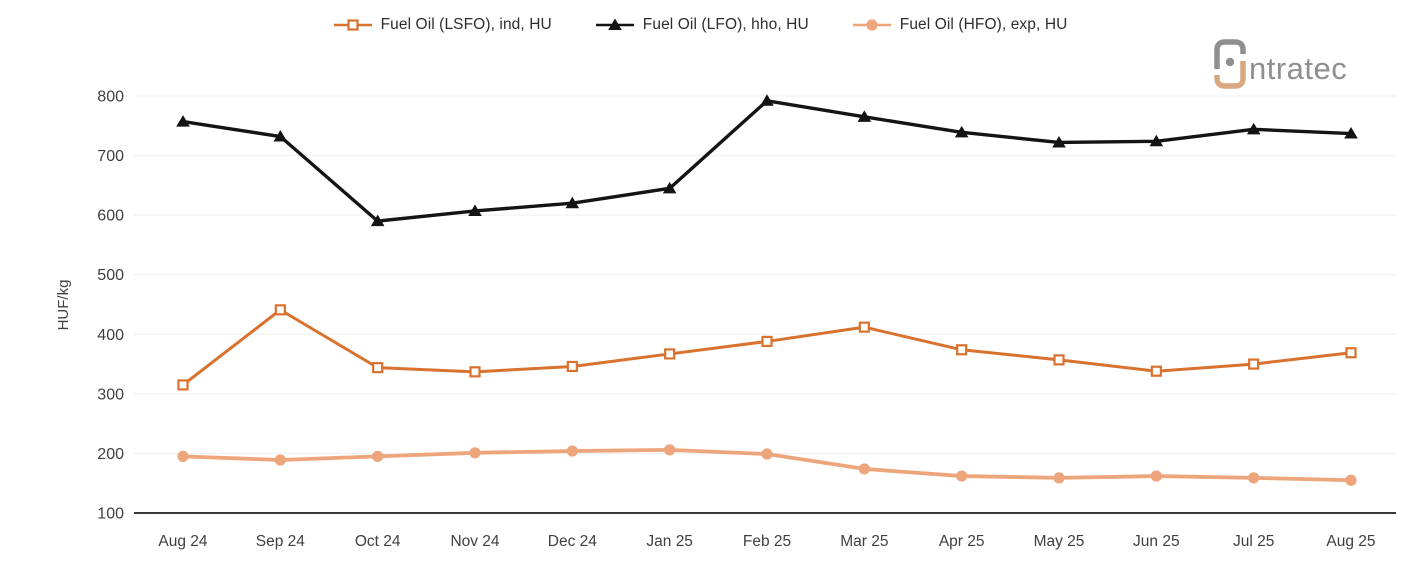 This screenshot has height=561, width=1401. I want to click on x-tick-label: Jan 25, so click(669, 541).